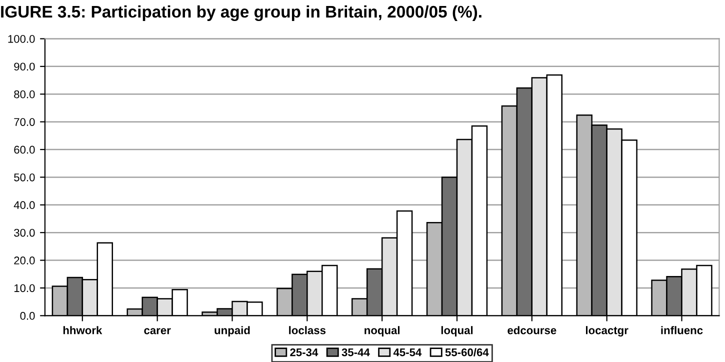 Image resolution: width=725 pixels, height=362 pixels. I want to click on y-tick-label: 100.0, so click(21, 39).